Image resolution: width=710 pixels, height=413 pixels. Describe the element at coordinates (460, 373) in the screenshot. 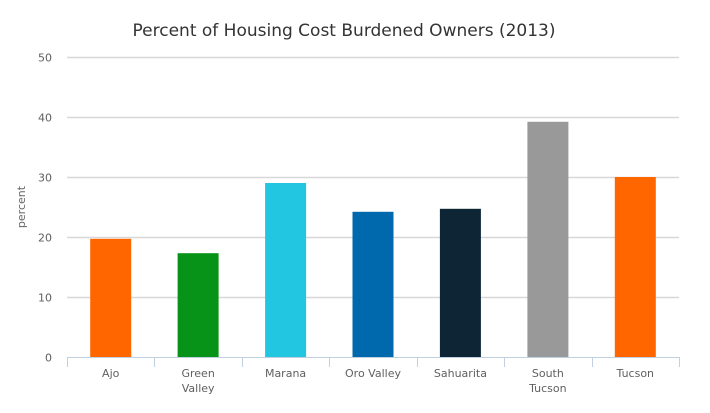

I see `x-tick-label: Sahuarita` at that location.